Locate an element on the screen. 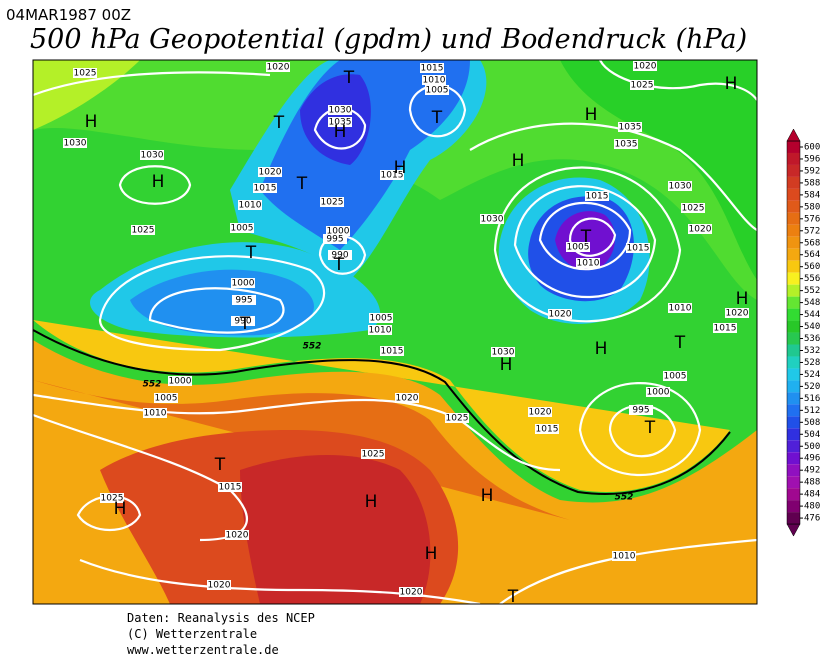  colorbar-label: 540 is located at coordinates (812, 327).